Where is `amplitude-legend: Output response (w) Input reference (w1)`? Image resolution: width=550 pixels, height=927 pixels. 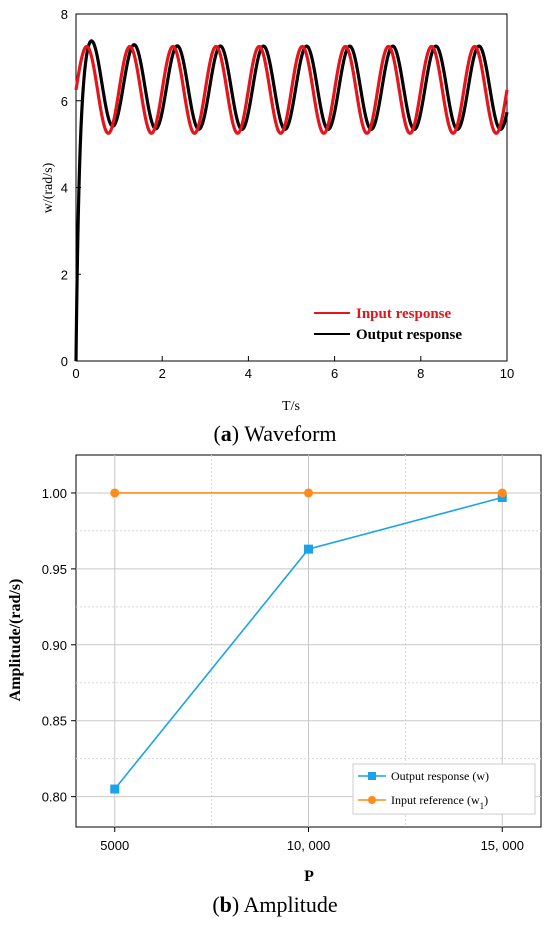 amplitude-legend: Output response (w) Input reference (w1) is located at coordinates (444, 789).